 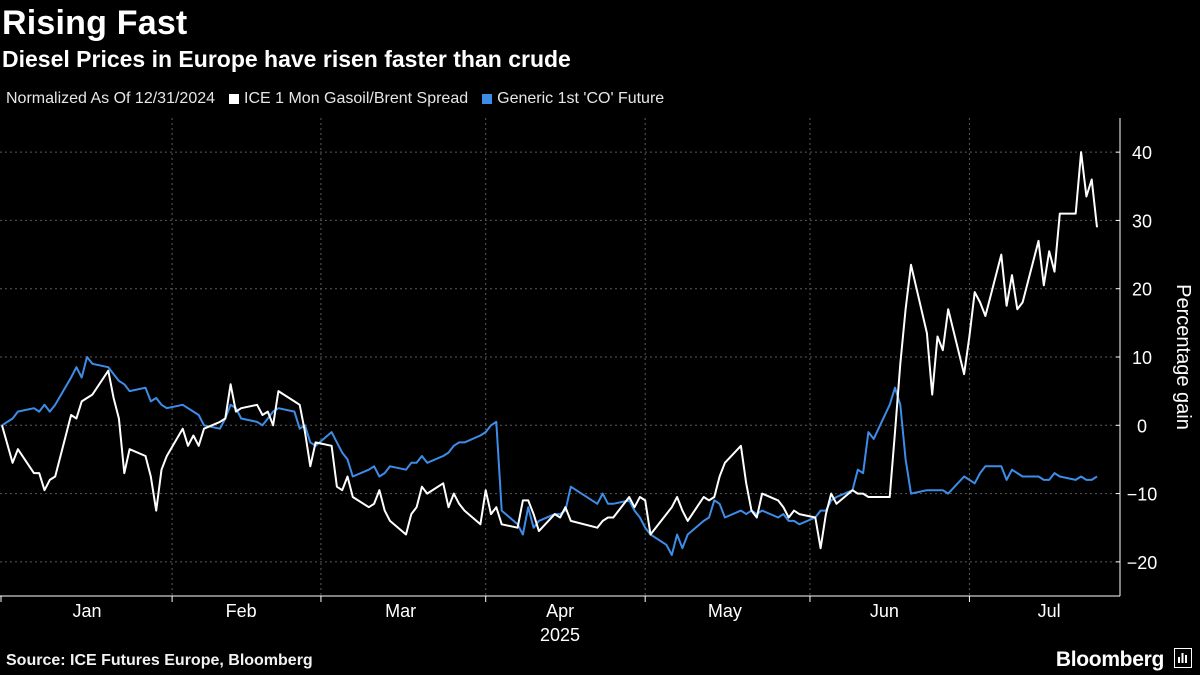 I want to click on y-axis: 40 30 20 10 0 −10 −20, so click(x=1136, y=357).